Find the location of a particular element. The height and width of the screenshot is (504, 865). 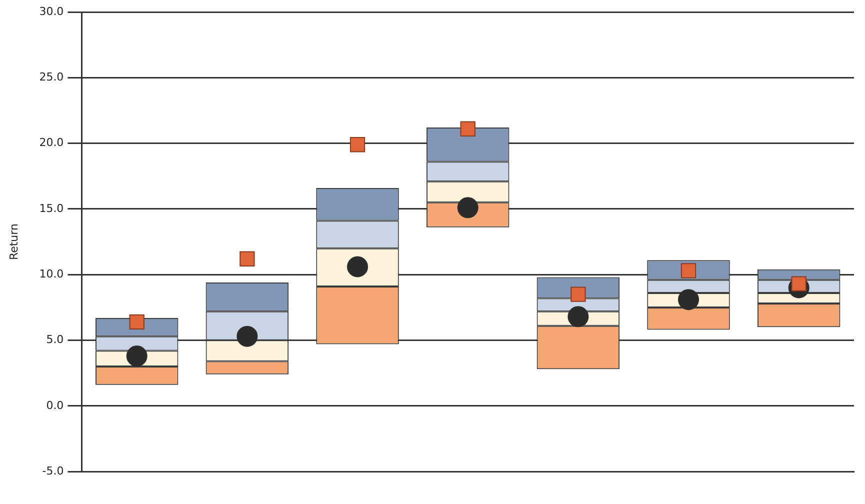

y-tick-label: 15.0 is located at coordinates (51, 208).